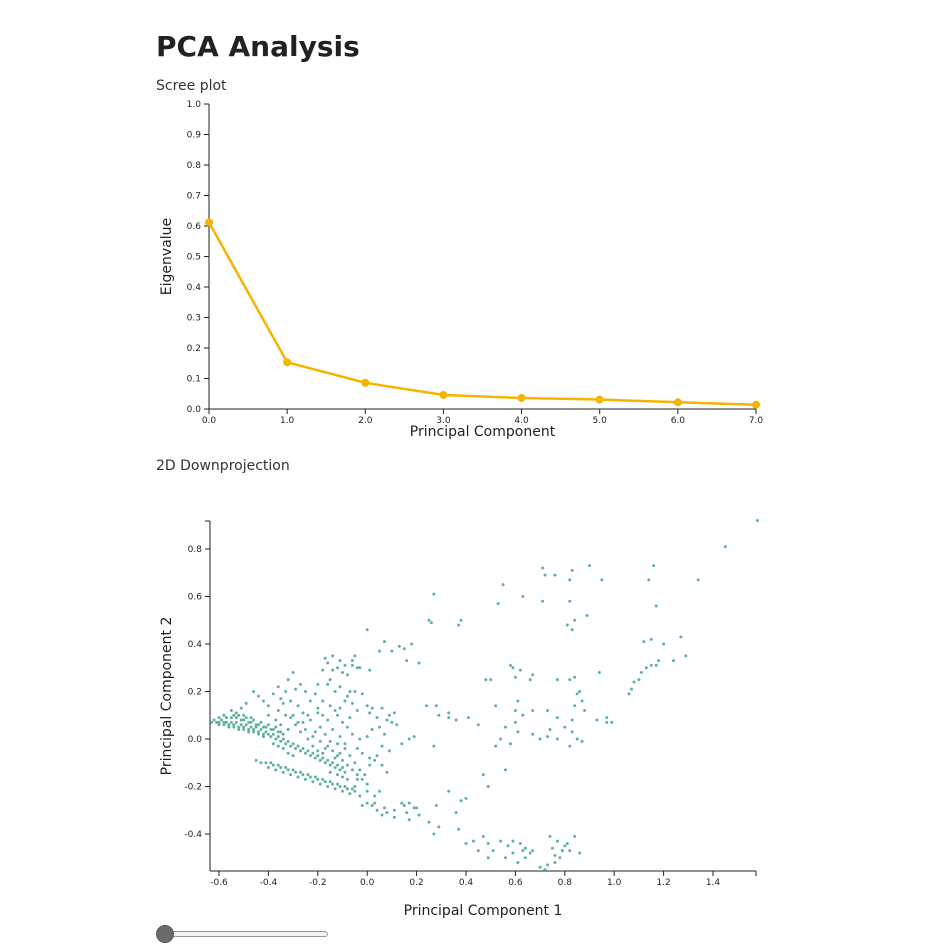 Image resolution: width=949 pixels, height=947 pixels. I want to click on scree-x-tick: 4.0, so click(521, 417).